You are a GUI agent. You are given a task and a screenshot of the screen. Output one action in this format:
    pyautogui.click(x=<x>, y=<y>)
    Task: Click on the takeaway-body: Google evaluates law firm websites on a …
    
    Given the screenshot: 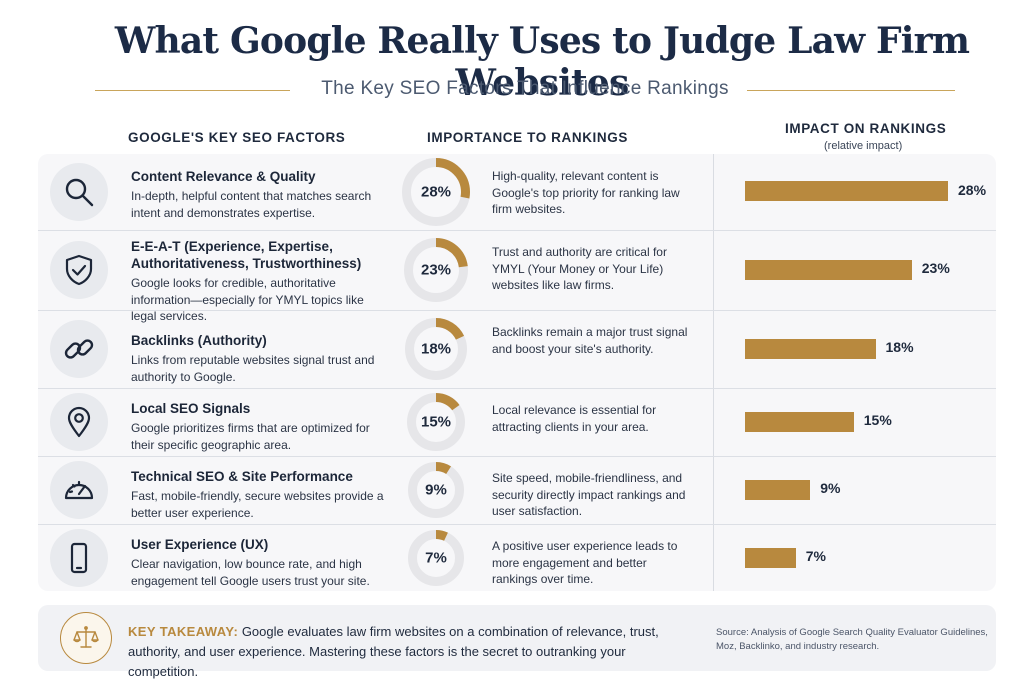 What is the action you would take?
    pyautogui.click(x=393, y=651)
    